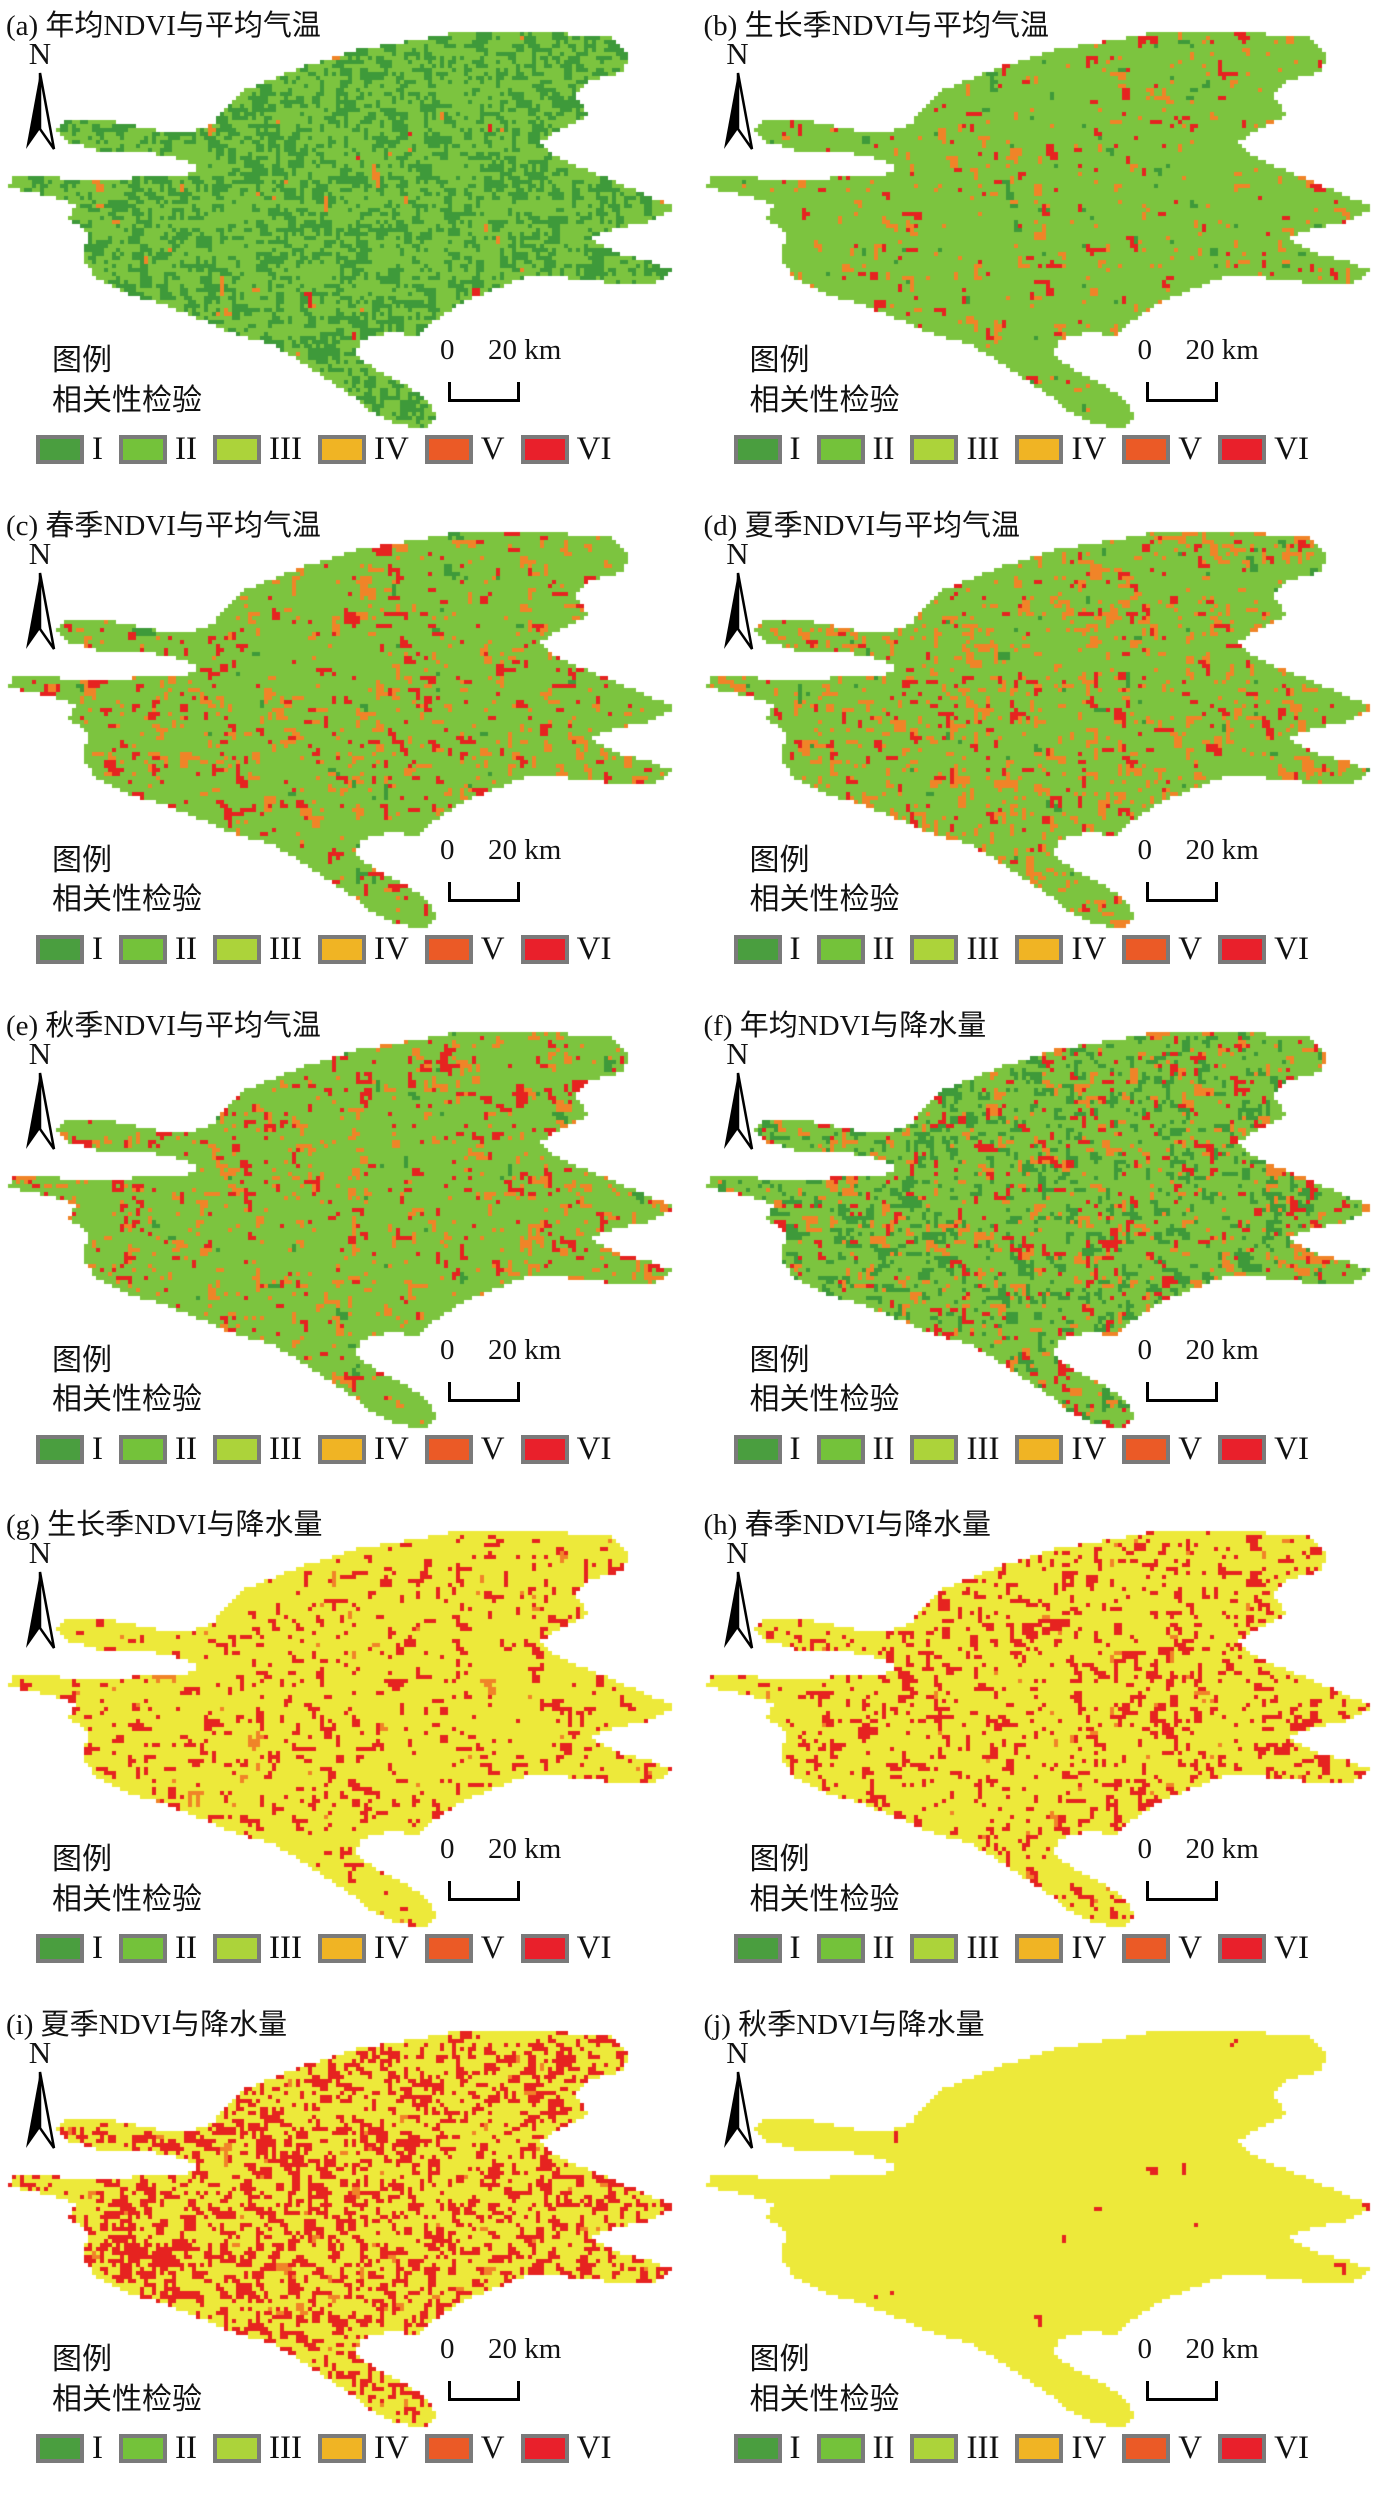  I want to click on map-panel: (i) 夏季NDVI与降水量 N 0 20 km 图例 相关性检验 I II, so click(349, 2249).